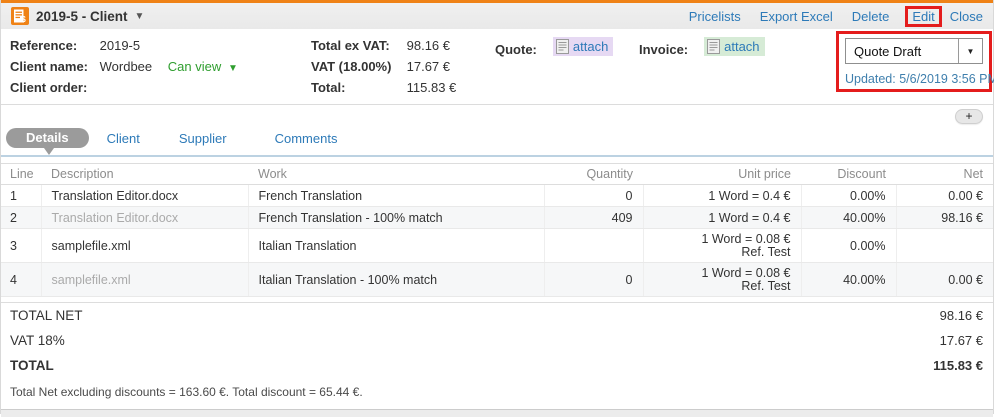  What do you see at coordinates (742, 46) in the screenshot?
I see `invoice-attach-link: attach` at bounding box center [742, 46].